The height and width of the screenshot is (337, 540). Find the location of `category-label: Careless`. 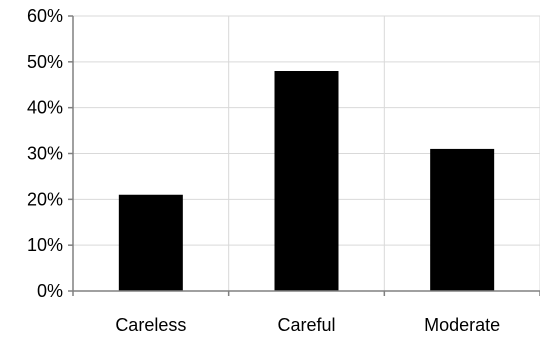

category-label: Careless is located at coordinates (150, 325).